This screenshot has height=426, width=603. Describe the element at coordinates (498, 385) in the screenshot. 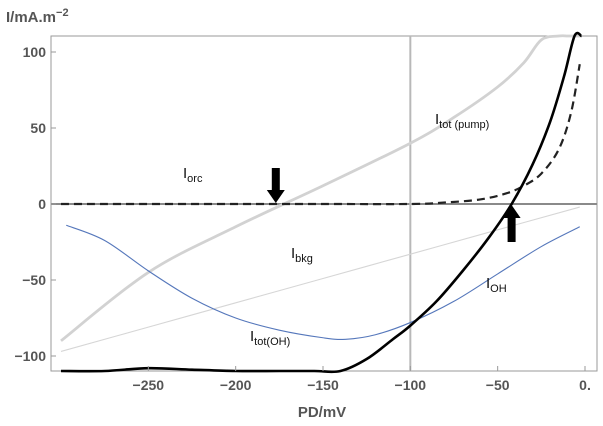

I see `x-tick-label: −50` at that location.